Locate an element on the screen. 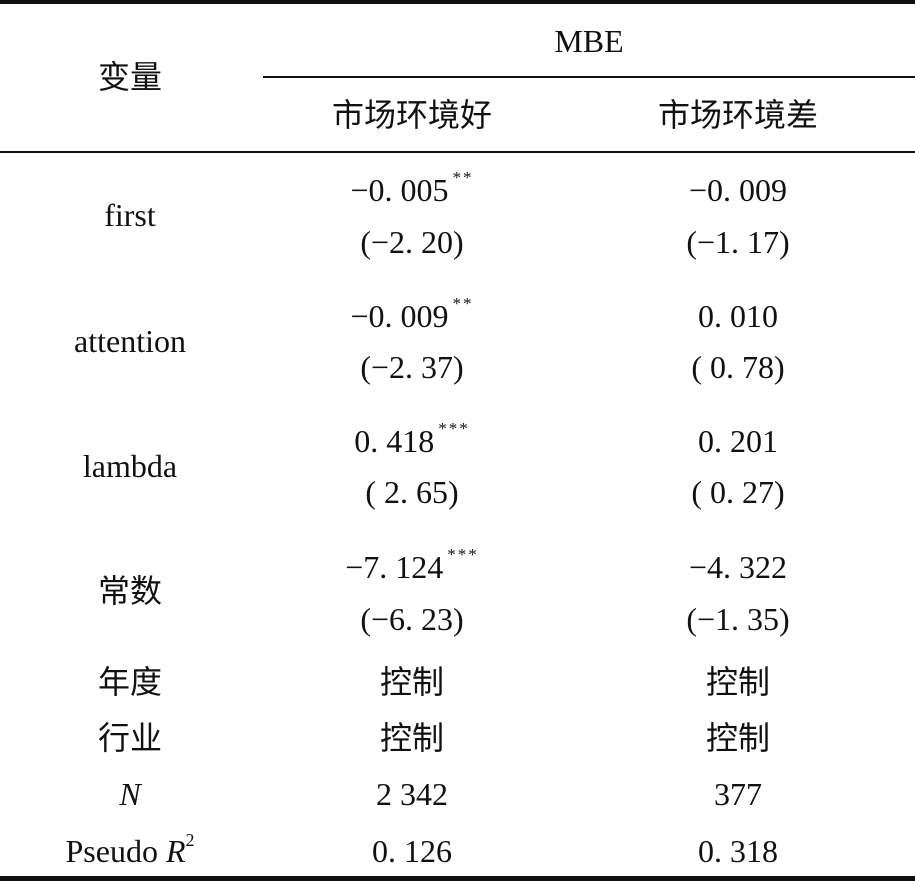 The width and height of the screenshot is (915, 881). t-stat-cell: (−1. 17) is located at coordinates (738, 242).